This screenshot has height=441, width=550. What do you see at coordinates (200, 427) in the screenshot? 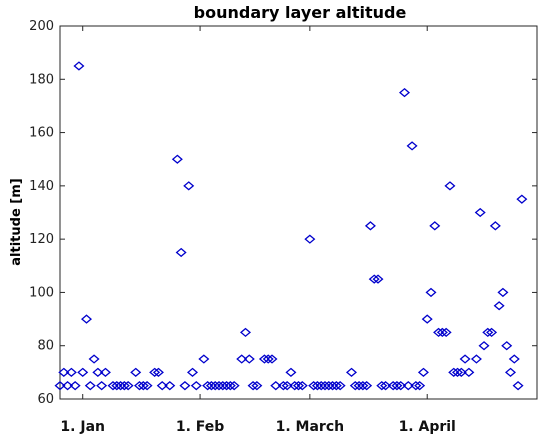
I see `x-tick-label: 1. Feb` at bounding box center [200, 427].